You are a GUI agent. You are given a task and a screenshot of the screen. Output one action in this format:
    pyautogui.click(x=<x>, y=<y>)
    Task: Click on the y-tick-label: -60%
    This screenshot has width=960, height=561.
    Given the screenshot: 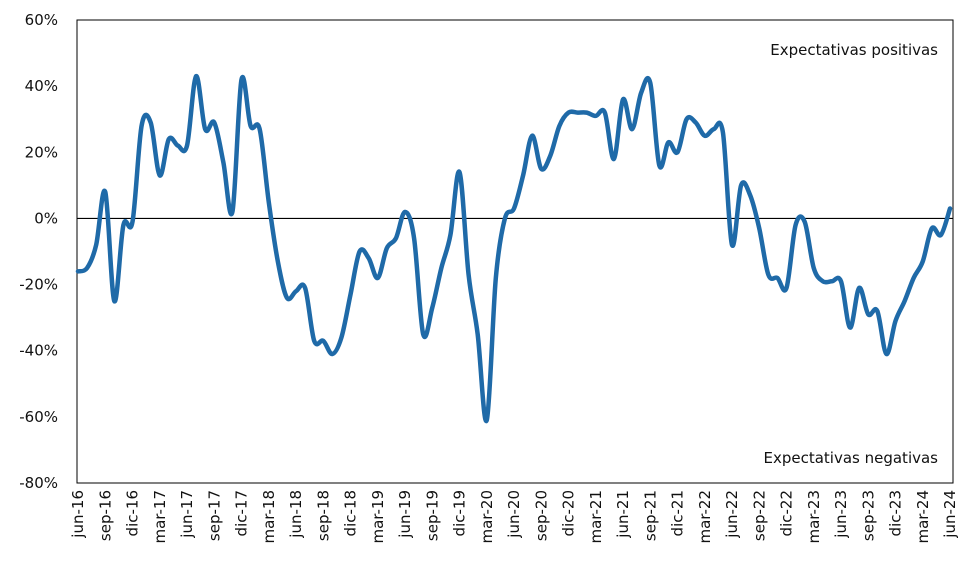 What is the action you would take?
    pyautogui.click(x=38, y=417)
    